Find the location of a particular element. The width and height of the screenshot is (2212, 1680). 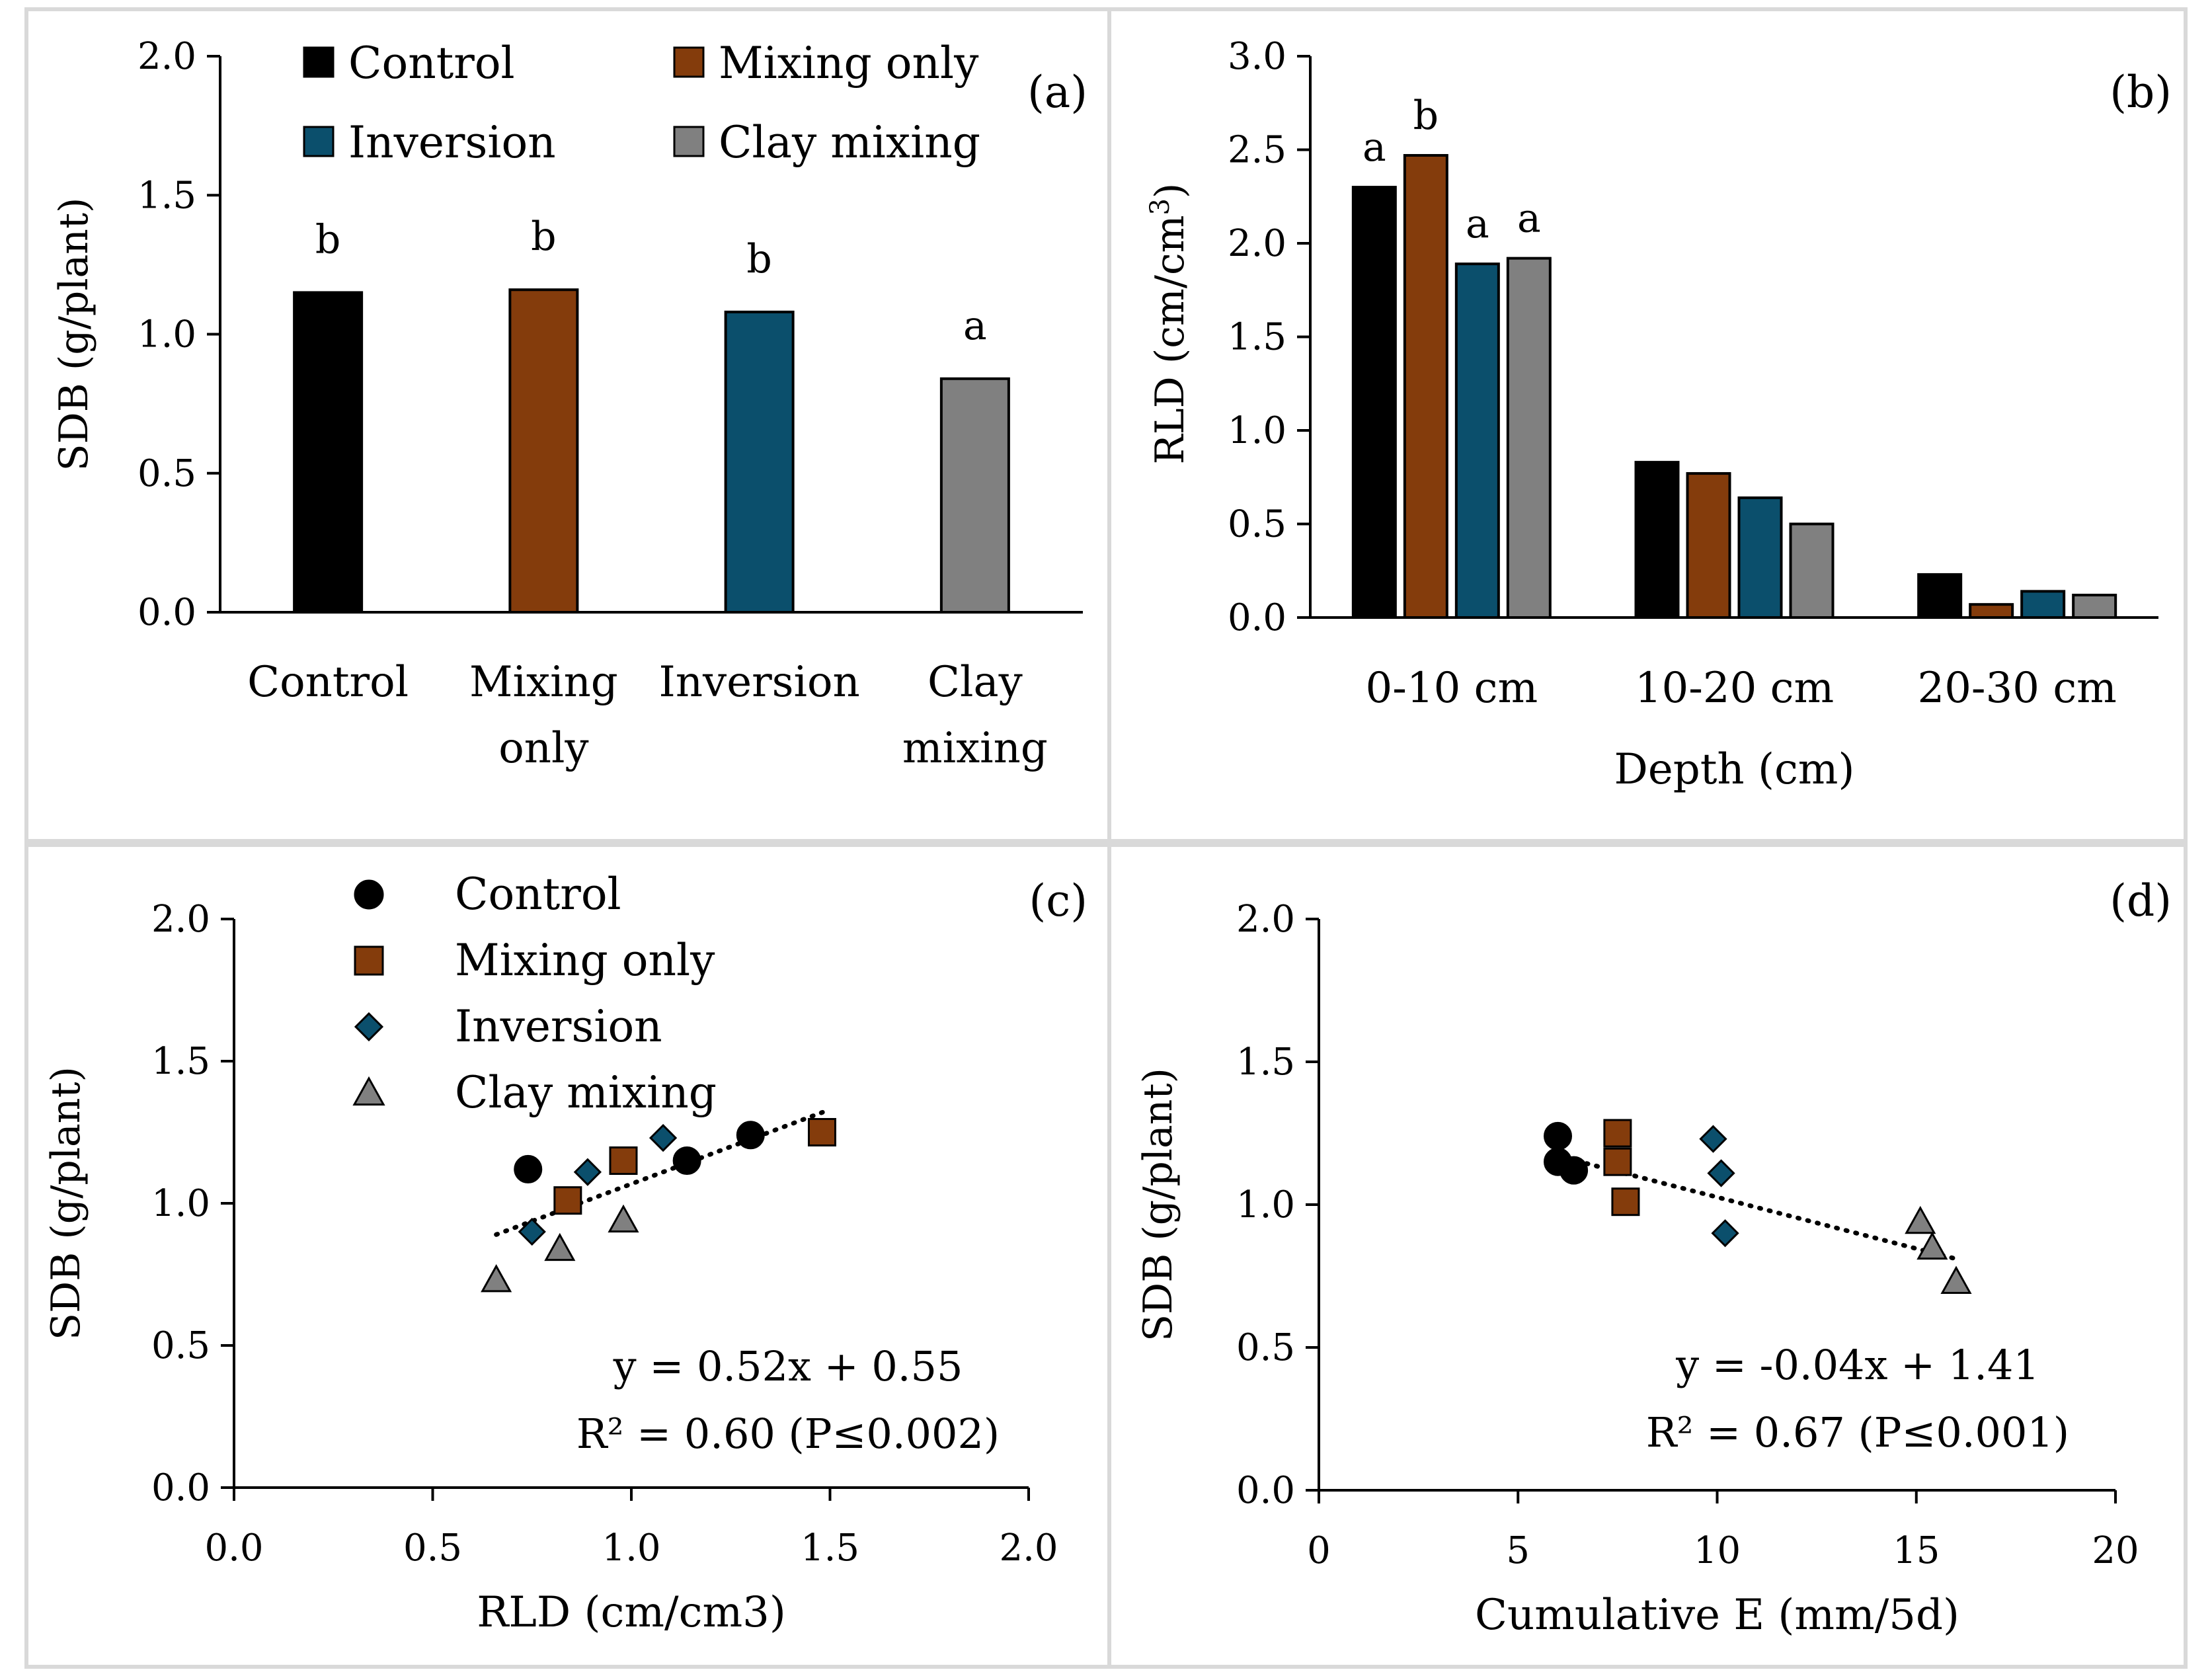

x-category-label: only is located at coordinates (543, 748).